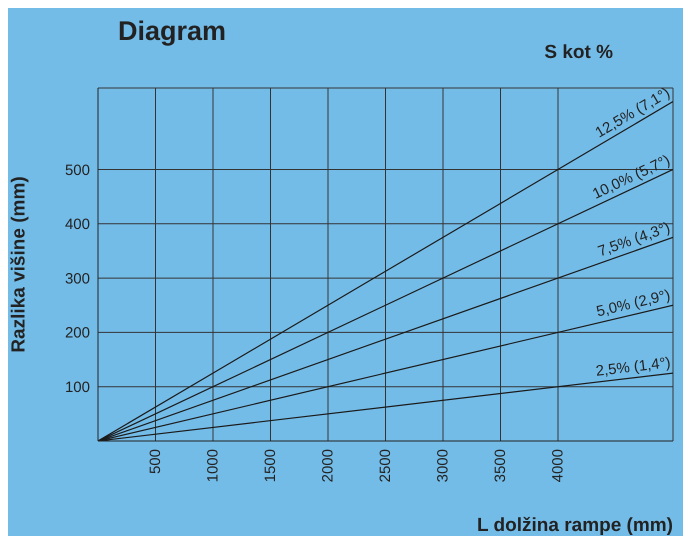  I want to click on y-tick-label: 300, so click(77, 279).